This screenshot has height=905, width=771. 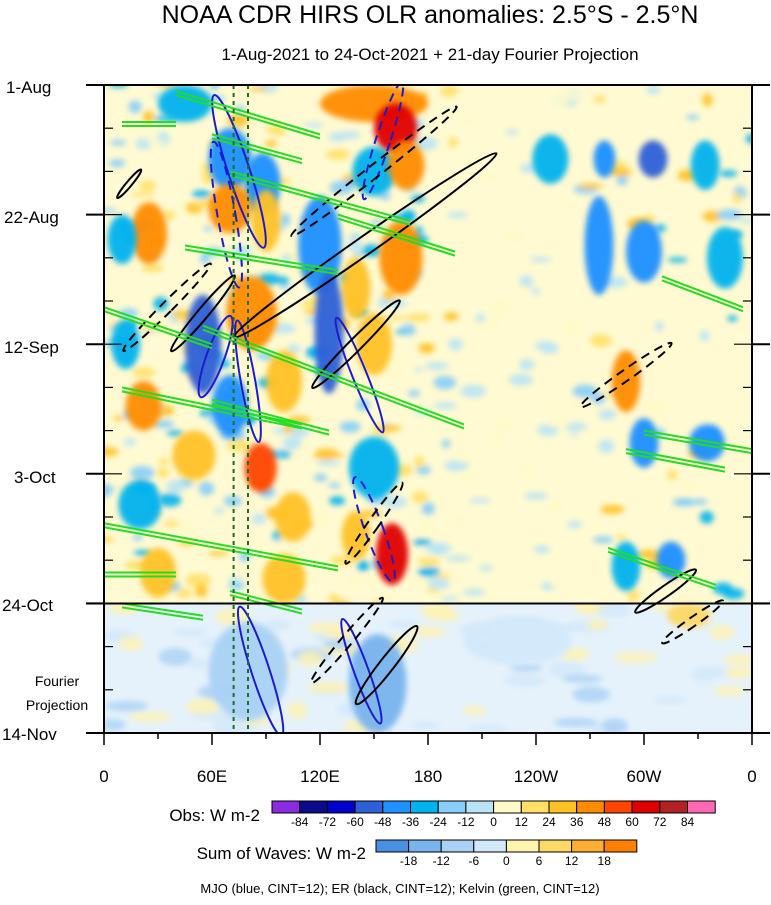 What do you see at coordinates (577, 822) in the screenshot?
I see `obs-colorbar-tick: 36` at bounding box center [577, 822].